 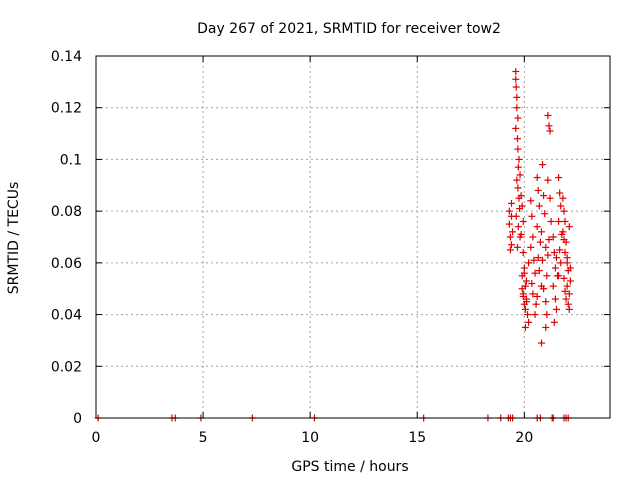 I want to click on y-tick-label: 0, so click(x=77, y=419).